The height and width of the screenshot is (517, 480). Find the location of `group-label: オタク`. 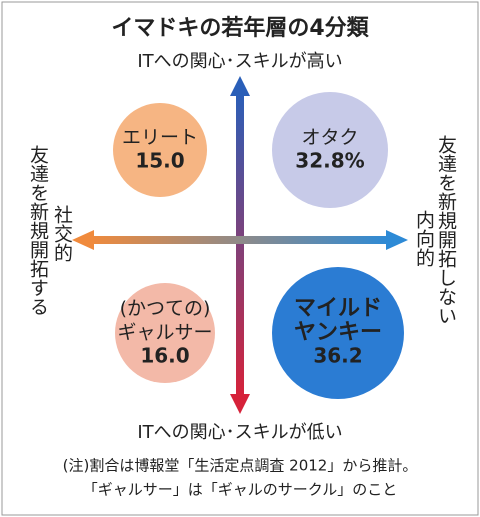

group-label: オタク is located at coordinates (329, 138).